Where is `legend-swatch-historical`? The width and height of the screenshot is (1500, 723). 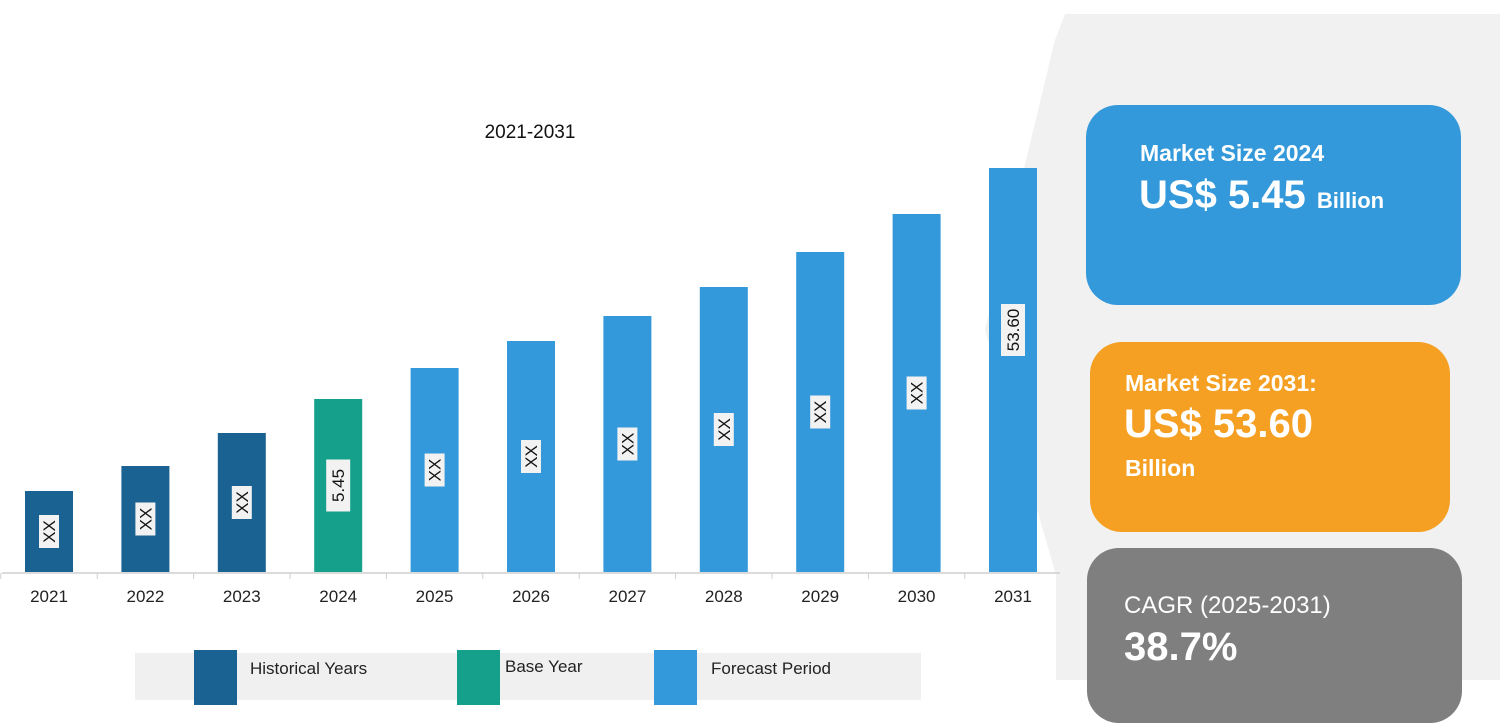
legend-swatch-historical is located at coordinates (215, 677).